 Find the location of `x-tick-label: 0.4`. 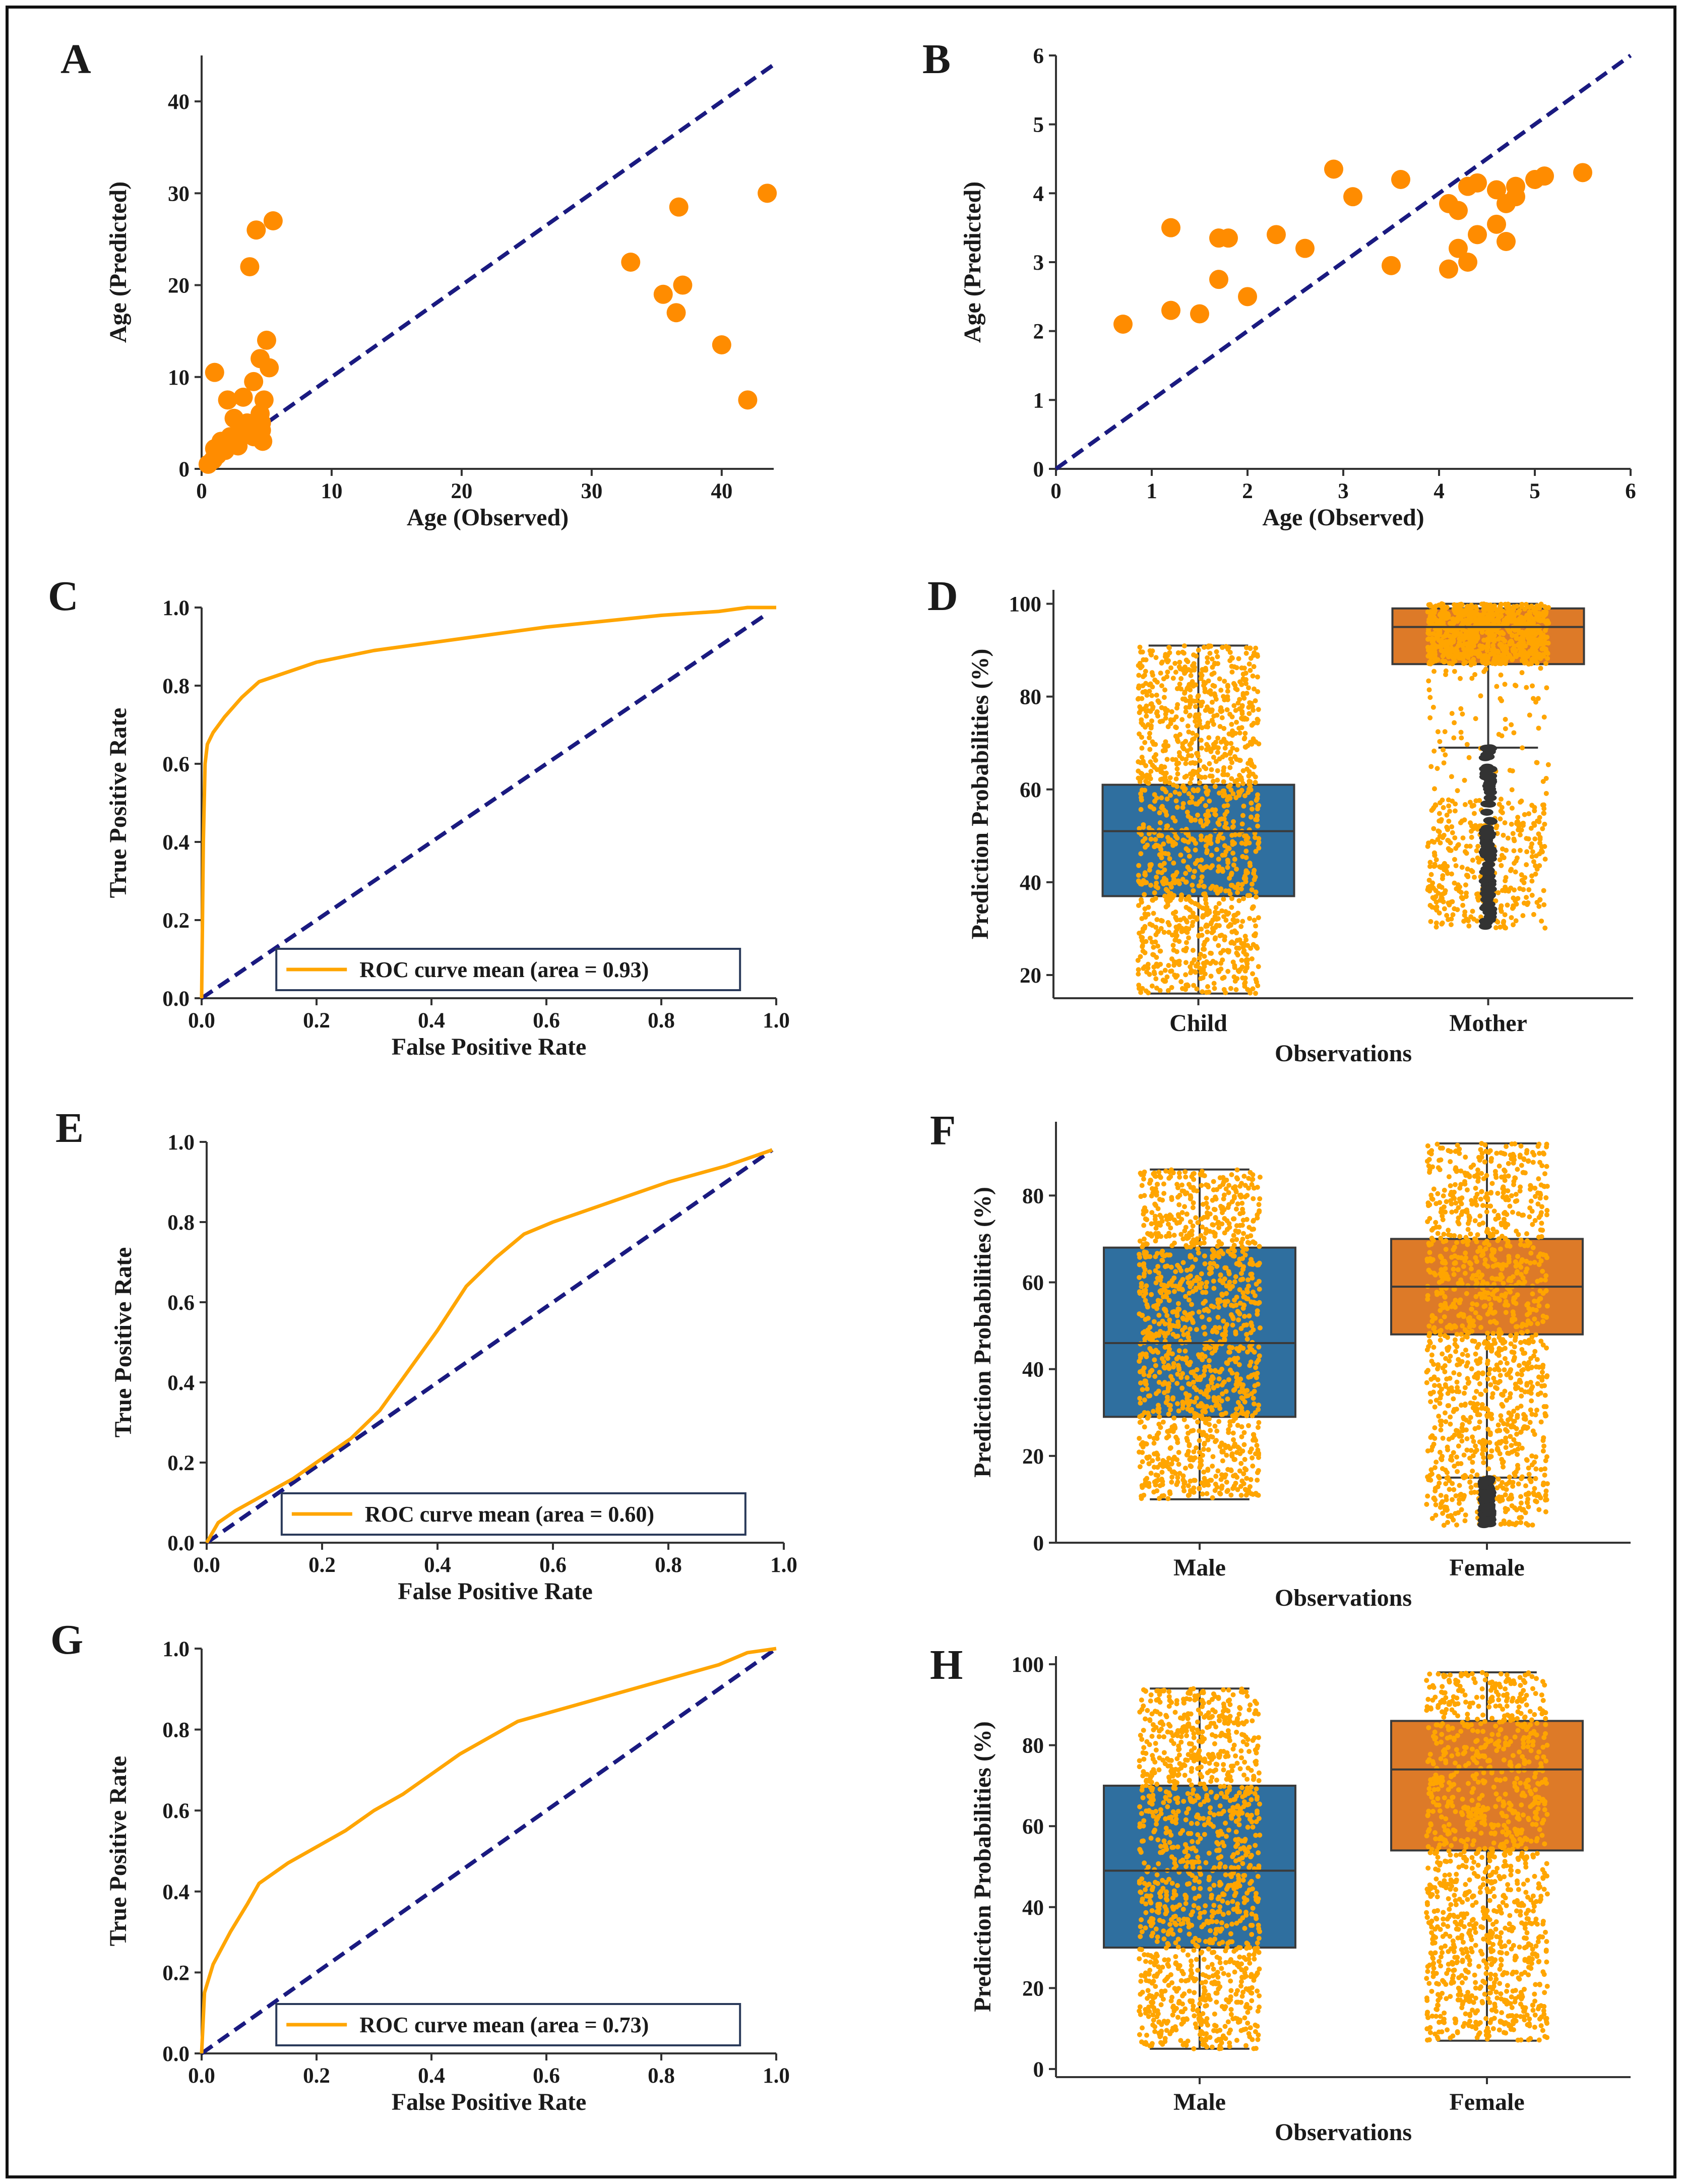

x-tick-label: 0.4 is located at coordinates (431, 1021).